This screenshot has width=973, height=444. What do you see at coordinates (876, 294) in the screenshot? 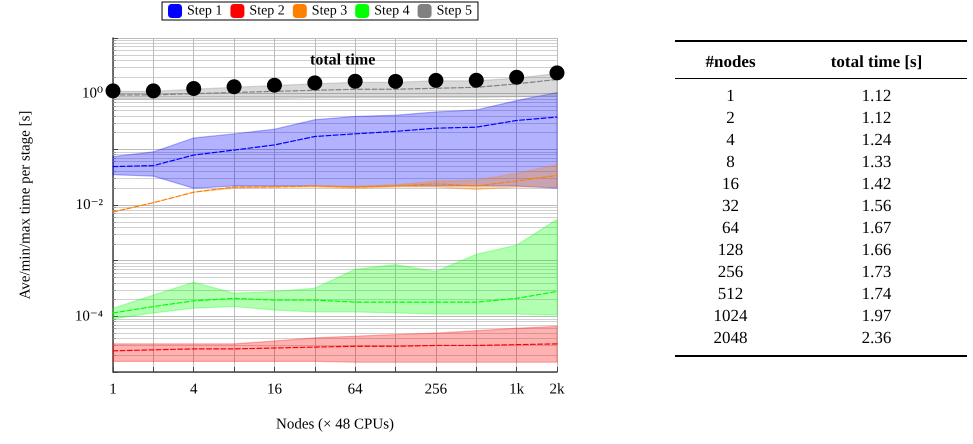
I see `data-label: 1.74` at bounding box center [876, 294].